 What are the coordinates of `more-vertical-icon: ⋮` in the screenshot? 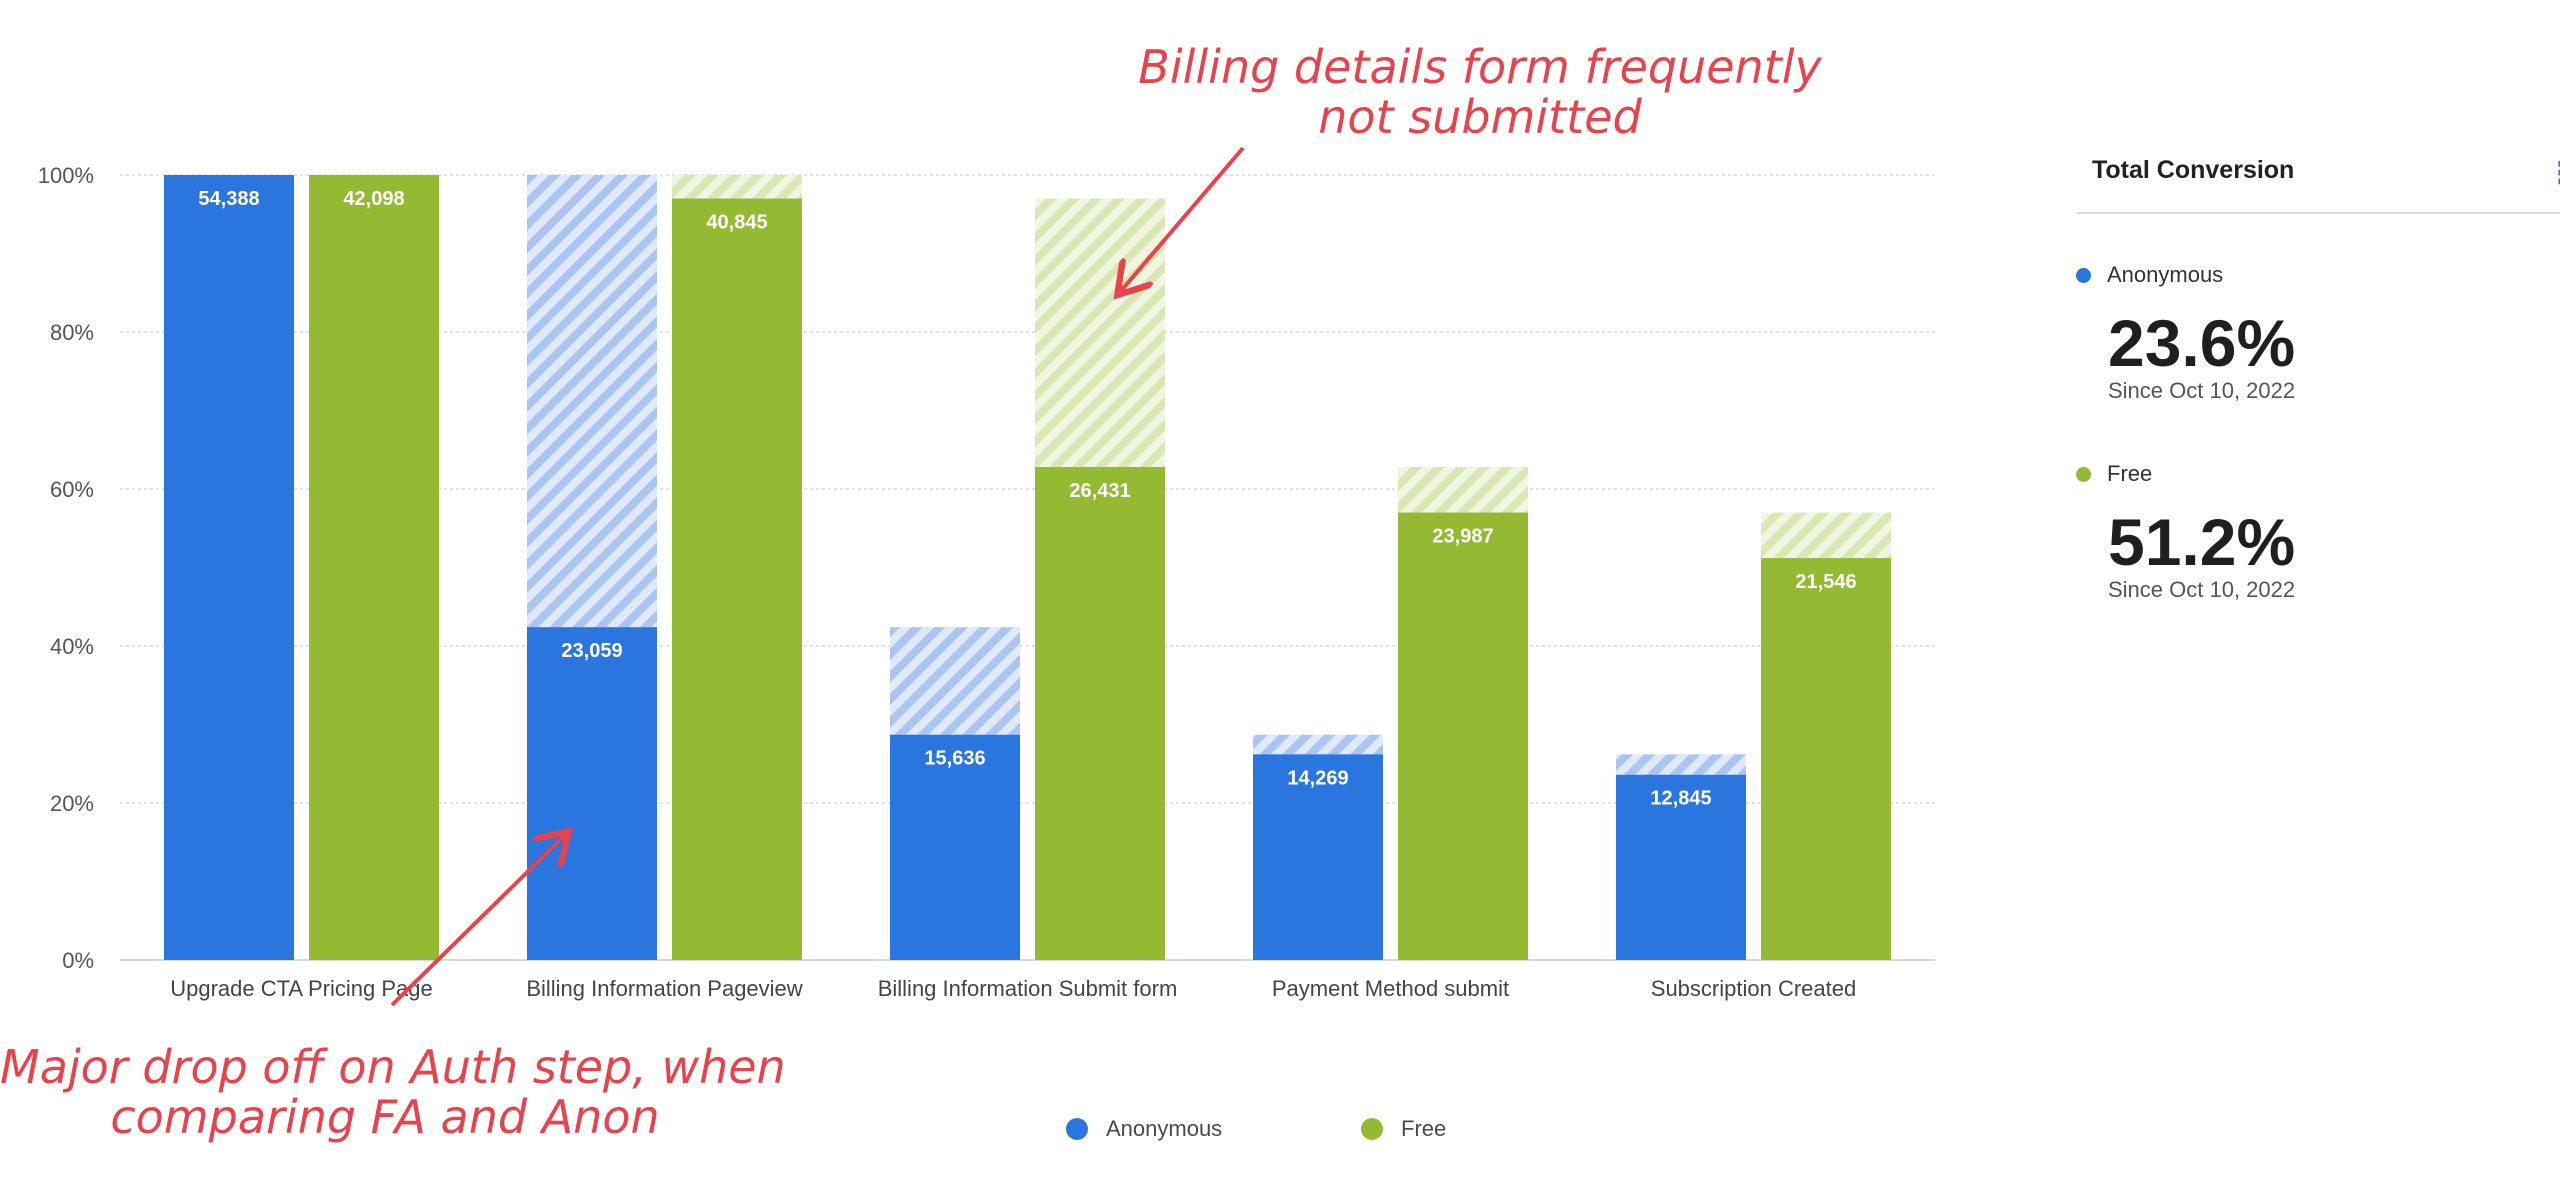 It's located at (2553, 173).